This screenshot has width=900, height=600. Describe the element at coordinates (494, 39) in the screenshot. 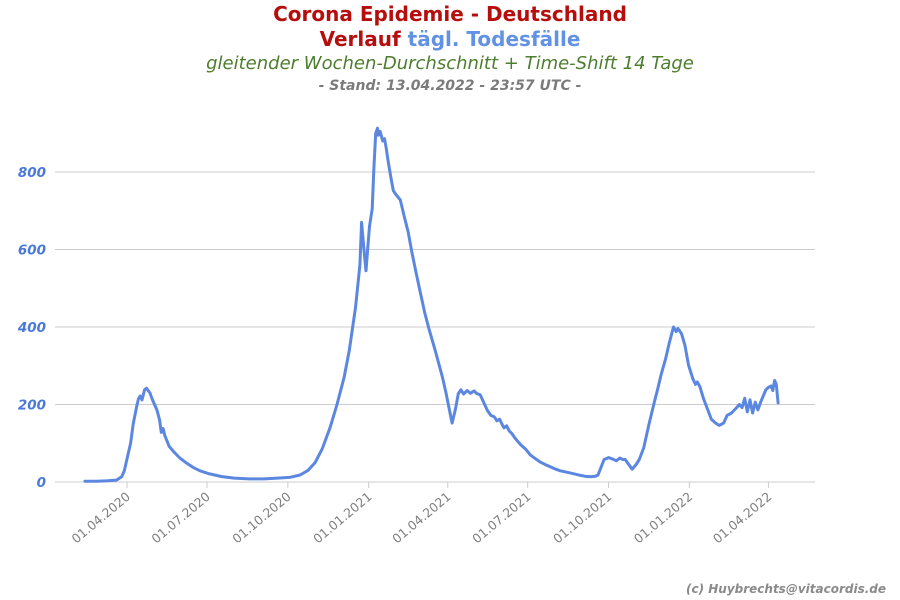

I see `title-todesfaelle: tägl. Todesfälle` at that location.